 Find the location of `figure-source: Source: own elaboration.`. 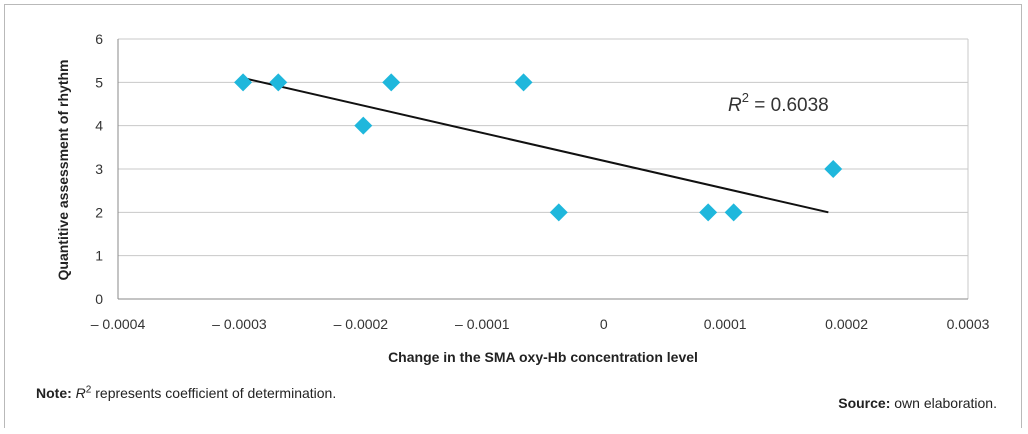

figure-source: Source: own elaboration. is located at coordinates (917, 403).